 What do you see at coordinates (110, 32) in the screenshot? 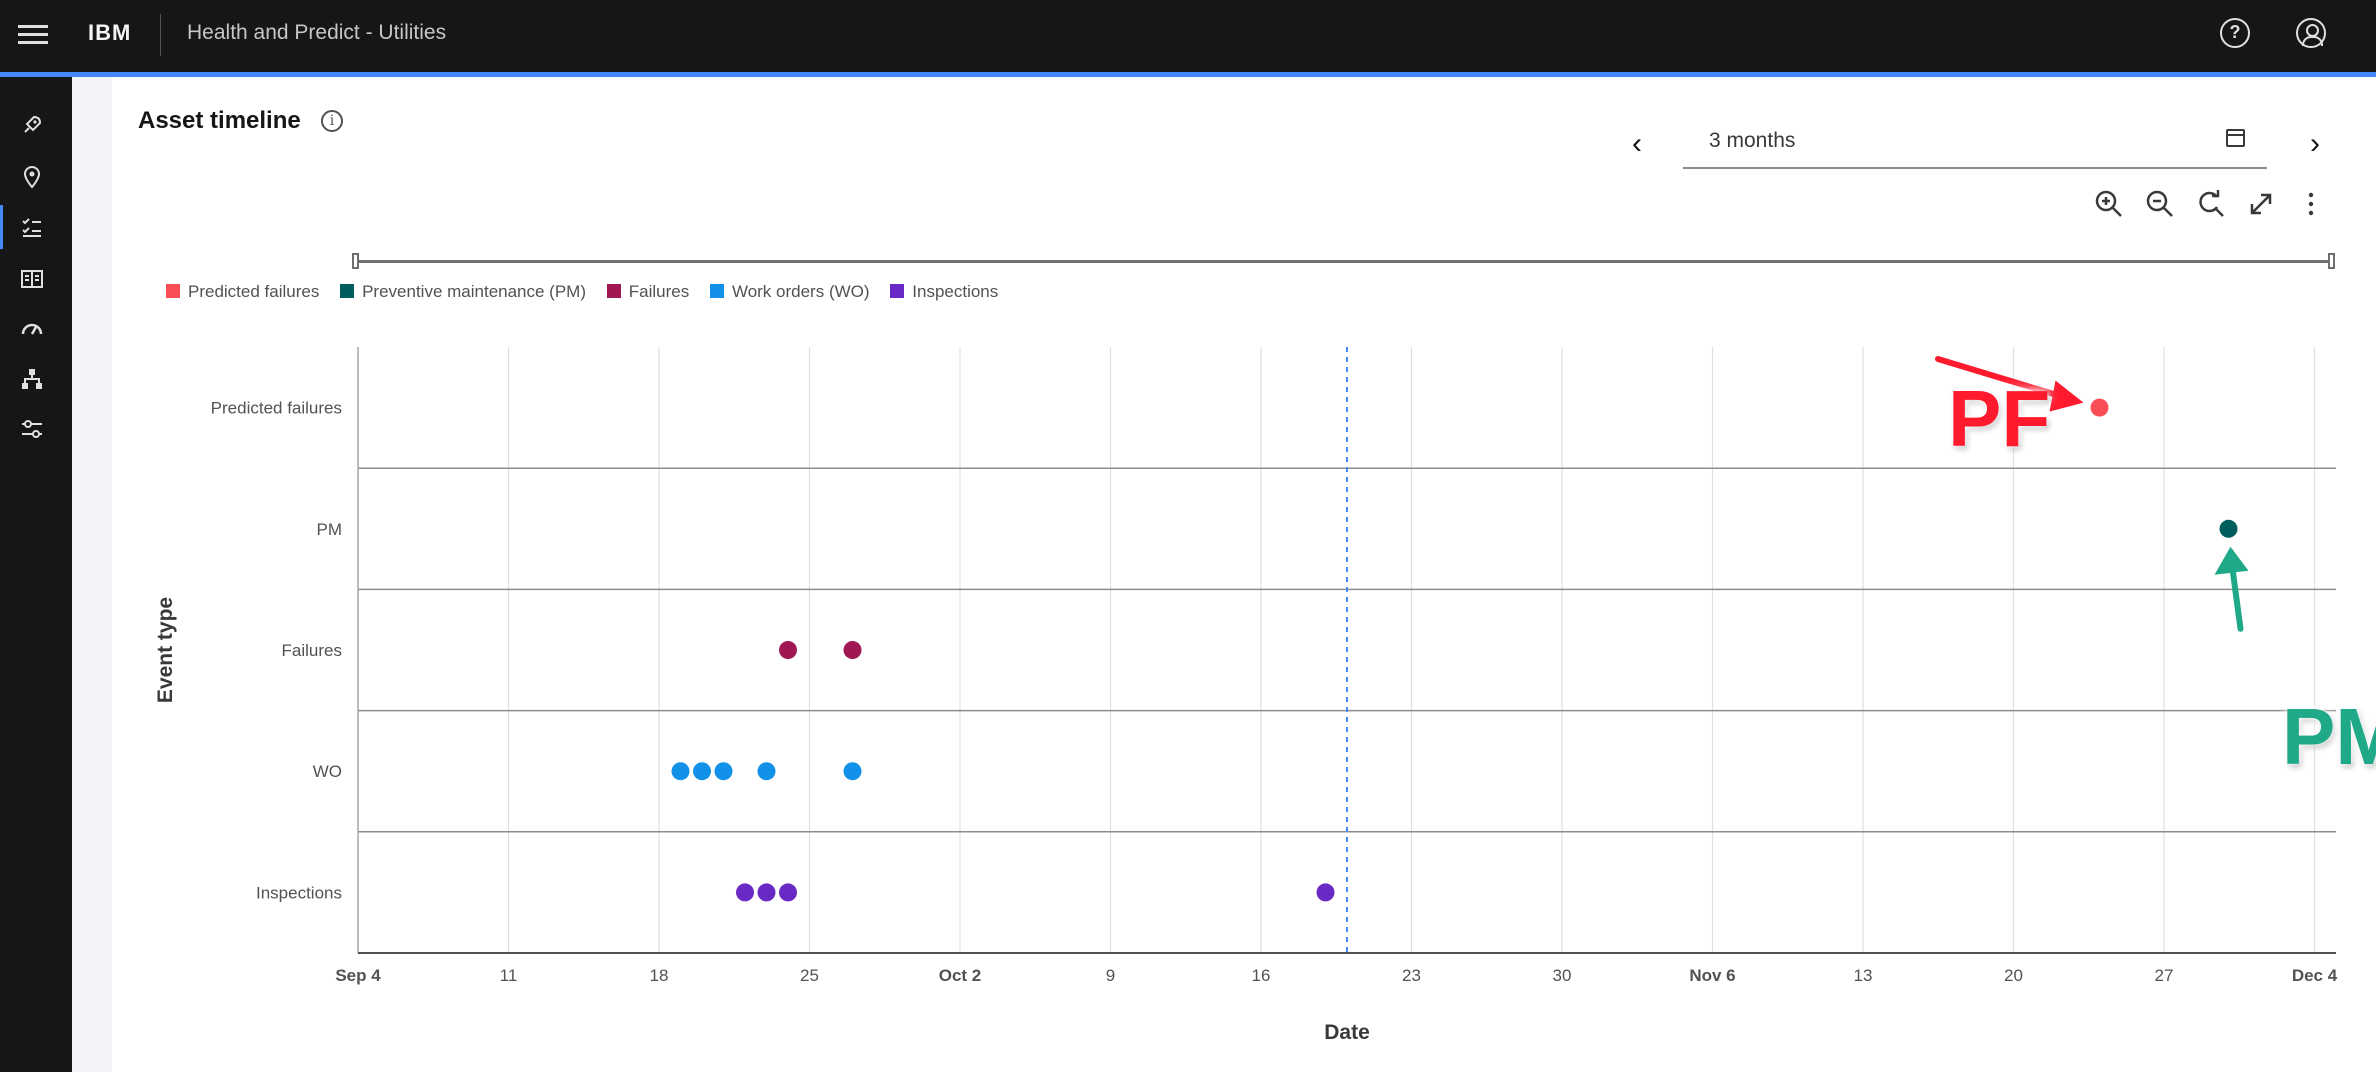
I see `brand-logo: IBM` at bounding box center [110, 32].